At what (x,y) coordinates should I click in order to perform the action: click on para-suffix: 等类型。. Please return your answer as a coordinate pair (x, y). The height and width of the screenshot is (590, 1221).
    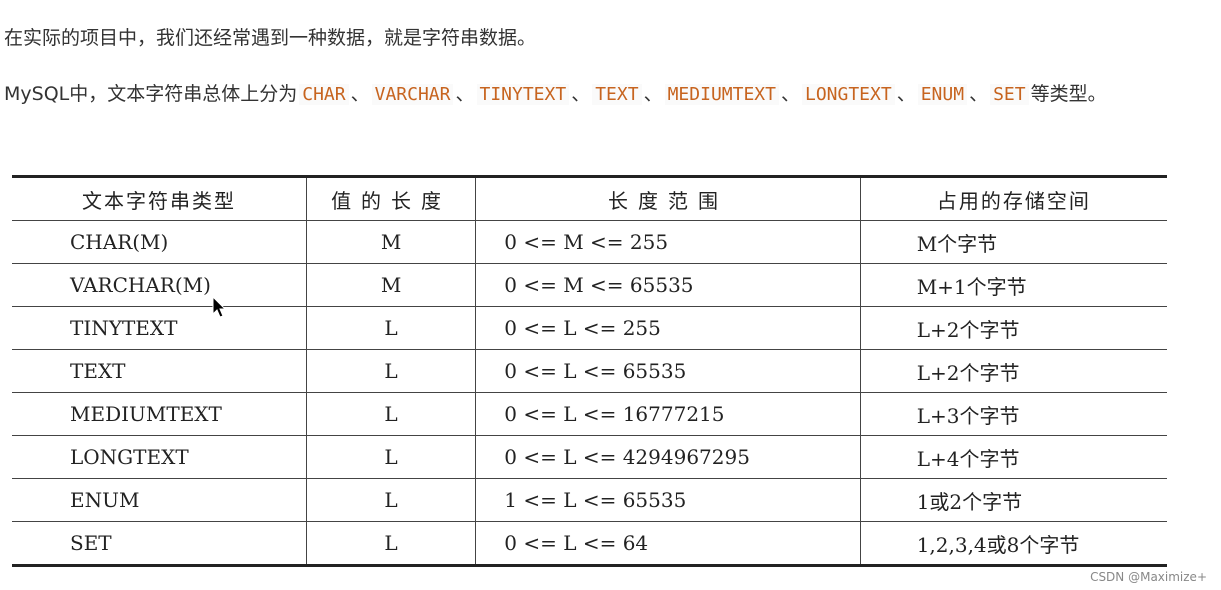
    Looking at the image, I should click on (1068, 94).